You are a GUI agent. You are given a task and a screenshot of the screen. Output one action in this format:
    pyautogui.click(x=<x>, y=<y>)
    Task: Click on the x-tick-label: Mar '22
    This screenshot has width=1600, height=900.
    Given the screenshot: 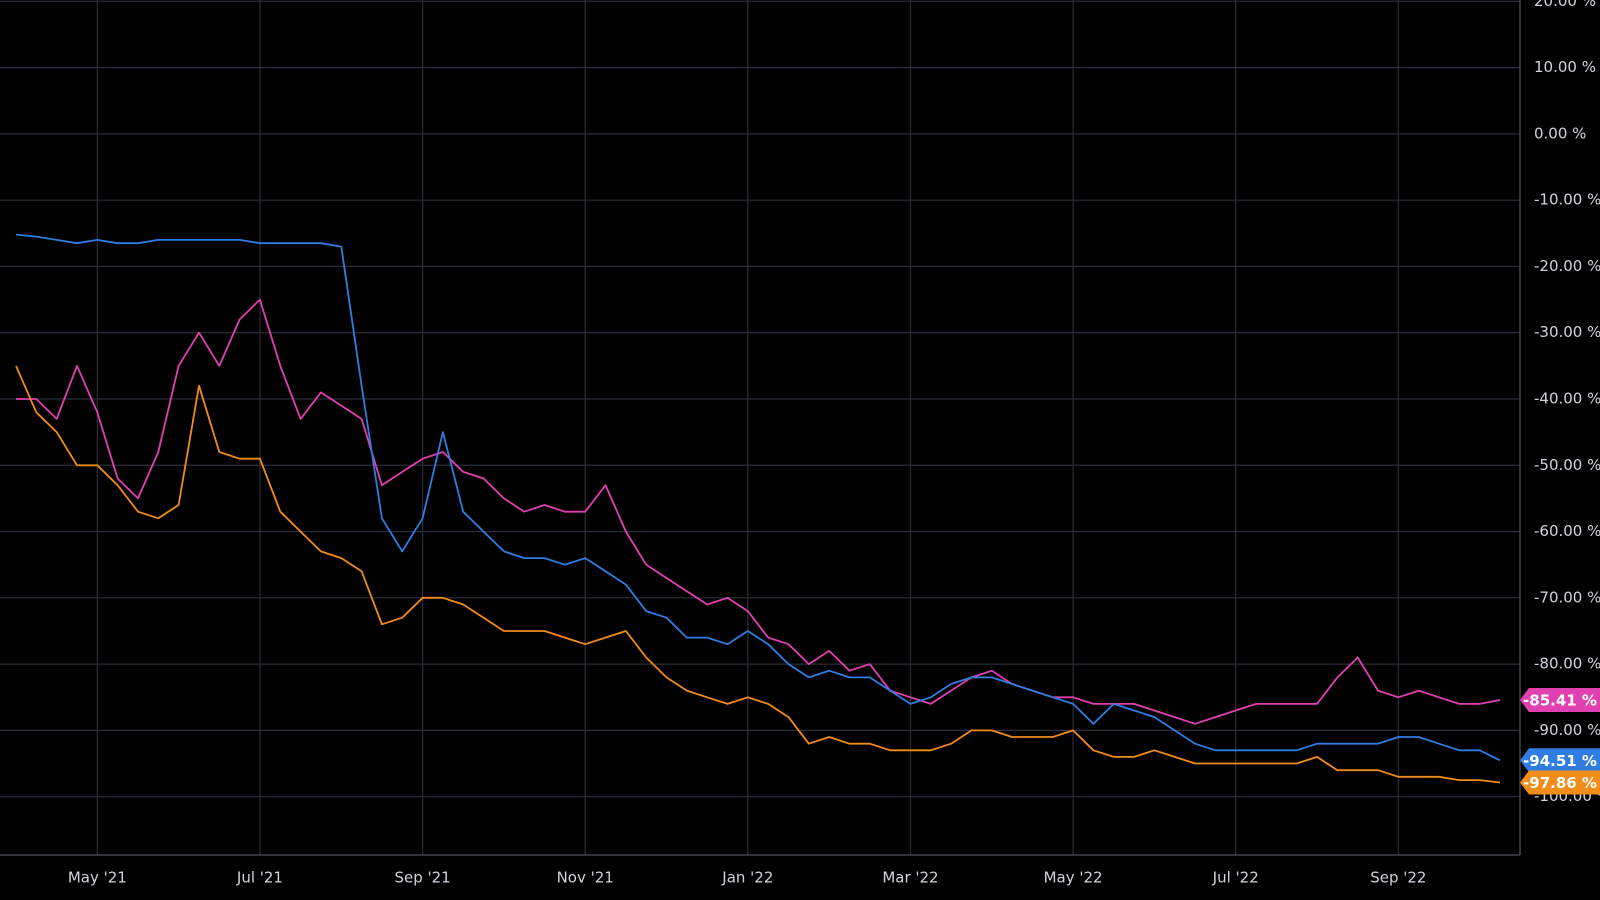 What is the action you would take?
    pyautogui.click(x=910, y=878)
    